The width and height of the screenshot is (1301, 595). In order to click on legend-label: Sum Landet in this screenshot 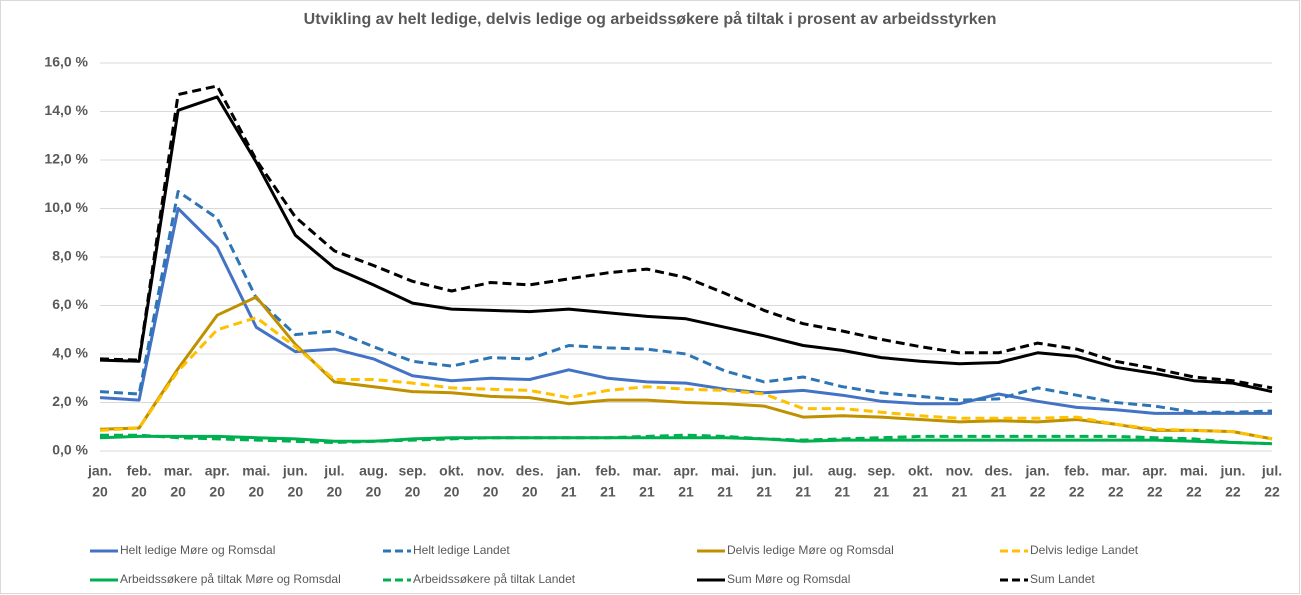, I will do `click(1062, 579)`.